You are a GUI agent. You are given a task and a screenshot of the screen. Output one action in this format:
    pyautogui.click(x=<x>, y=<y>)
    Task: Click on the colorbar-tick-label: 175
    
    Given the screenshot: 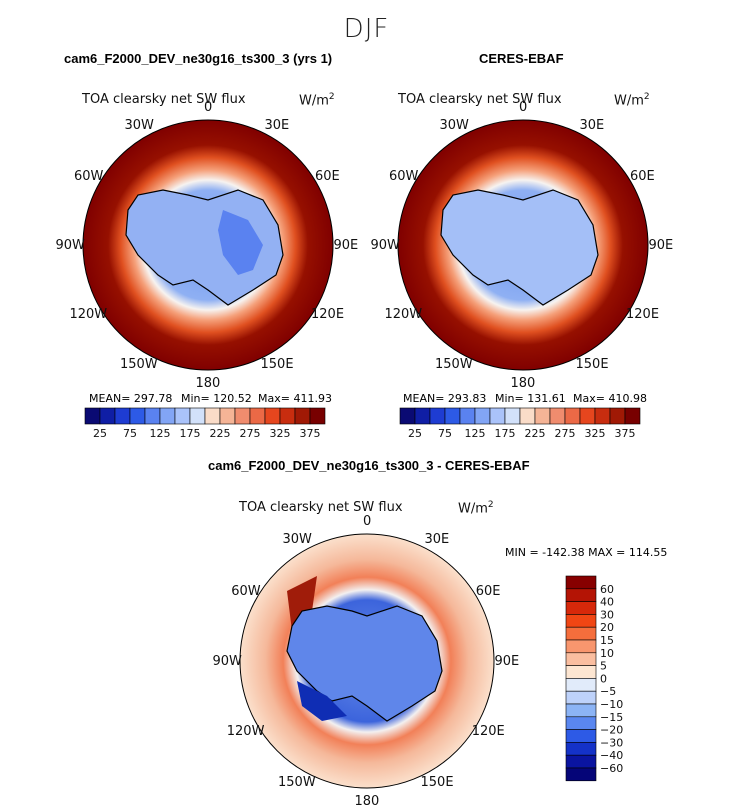 What is the action you would take?
    pyautogui.click(x=505, y=433)
    